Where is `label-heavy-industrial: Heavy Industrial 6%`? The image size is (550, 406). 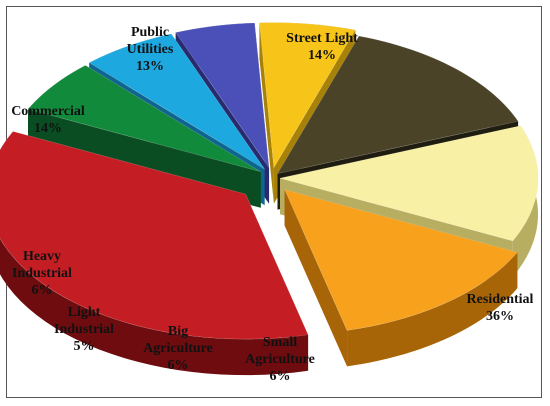
label-heavy-industrial: Heavy Industrial 6% is located at coordinates (42, 273).